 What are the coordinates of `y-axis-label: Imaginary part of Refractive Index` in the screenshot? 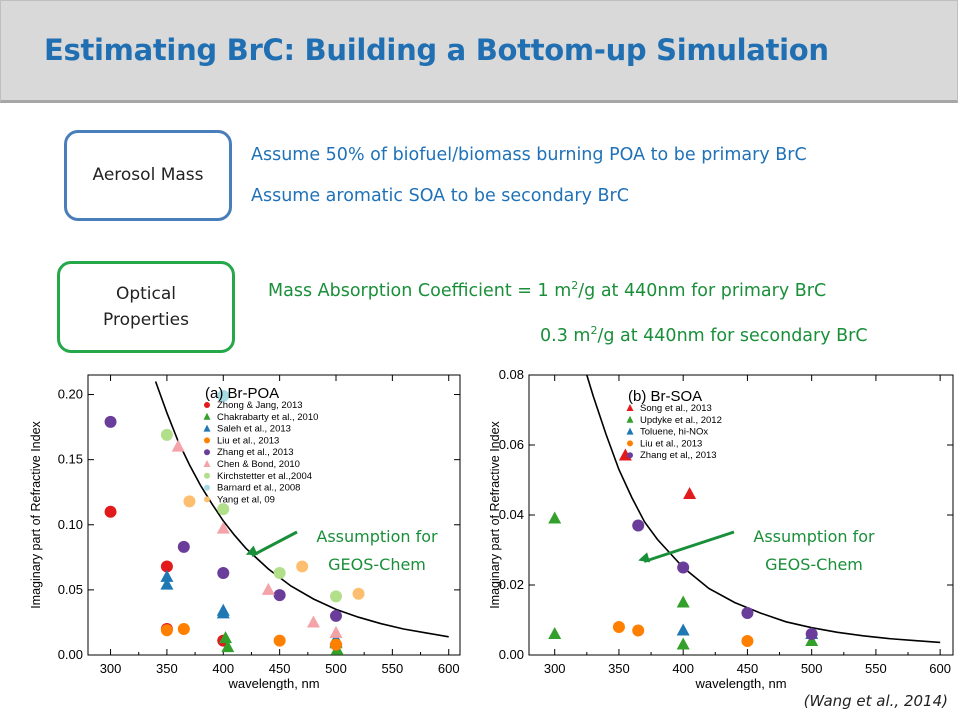 It's located at (496, 514).